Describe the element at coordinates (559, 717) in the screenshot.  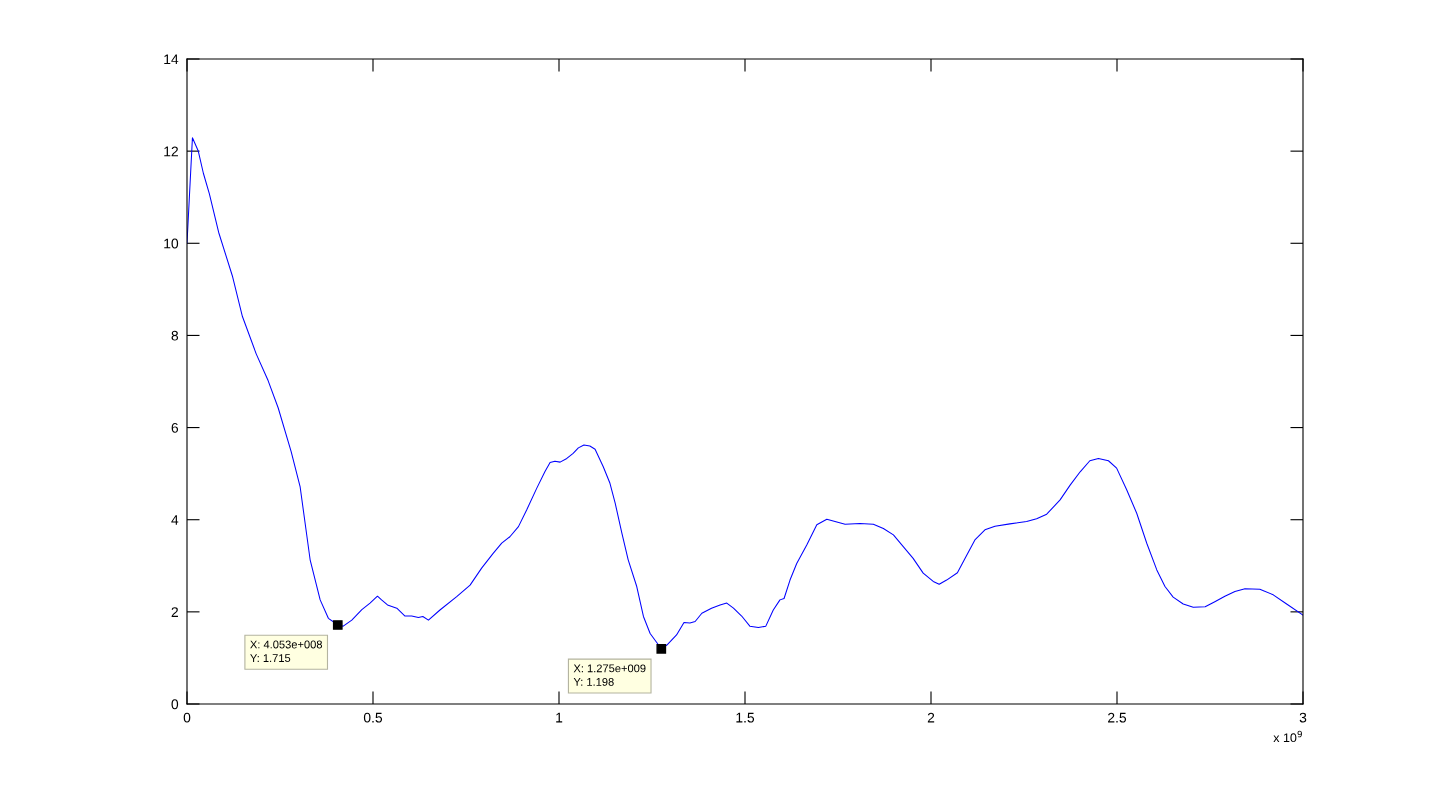
I see `x-tick-label: 1` at that location.